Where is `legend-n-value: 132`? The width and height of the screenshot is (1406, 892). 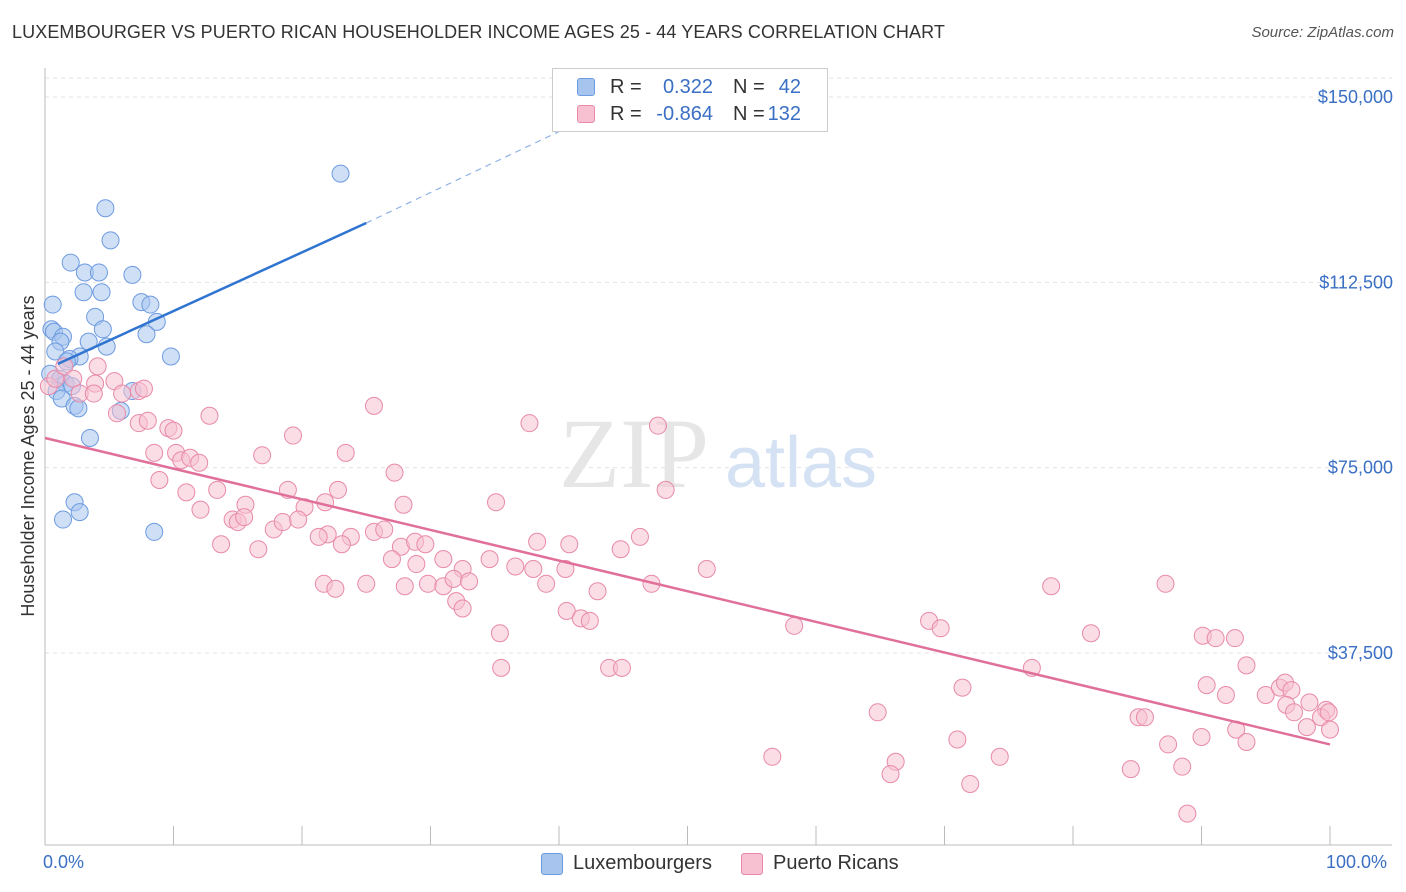
legend-n-value: 132 is located at coordinates (784, 114).